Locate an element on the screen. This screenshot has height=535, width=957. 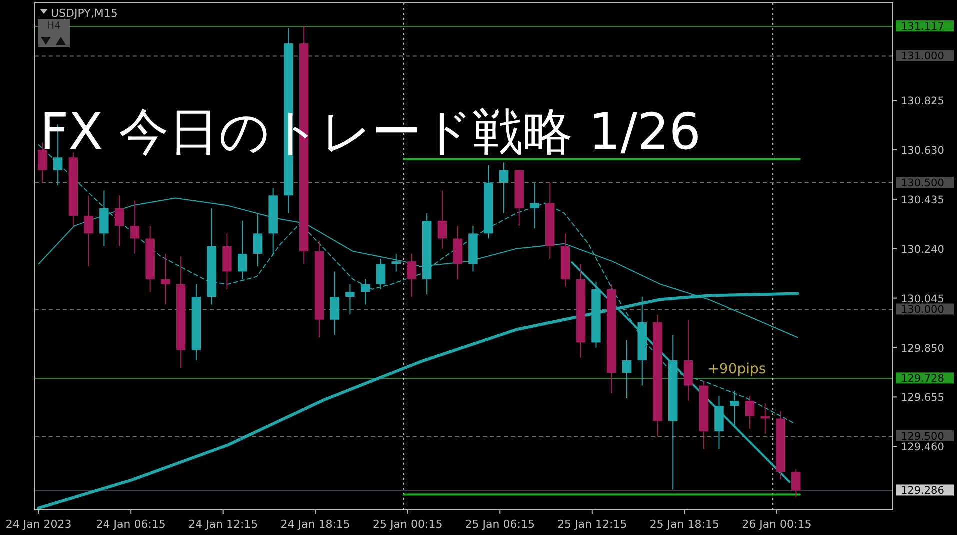
ref-line-label: 131.000 is located at coordinates (922, 56).